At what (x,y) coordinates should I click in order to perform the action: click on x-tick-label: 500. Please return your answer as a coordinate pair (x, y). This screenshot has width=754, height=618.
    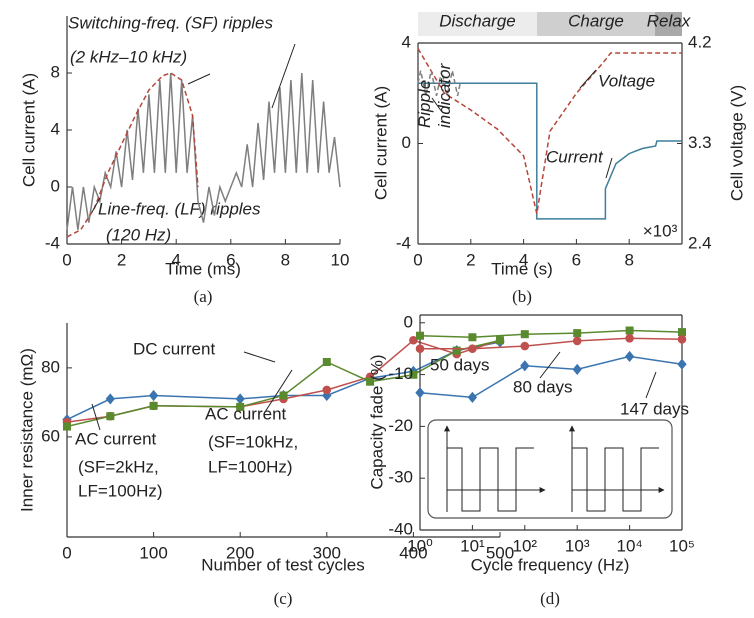
    Looking at the image, I should click on (500, 552).